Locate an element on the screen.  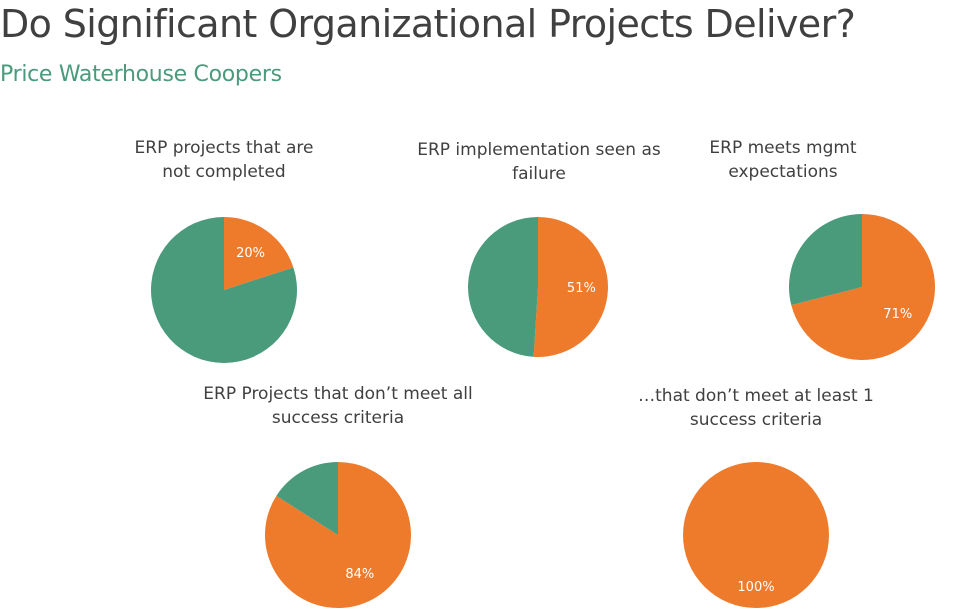
slide-subtitle: Price Waterhouse Coopers is located at coordinates (141, 74).